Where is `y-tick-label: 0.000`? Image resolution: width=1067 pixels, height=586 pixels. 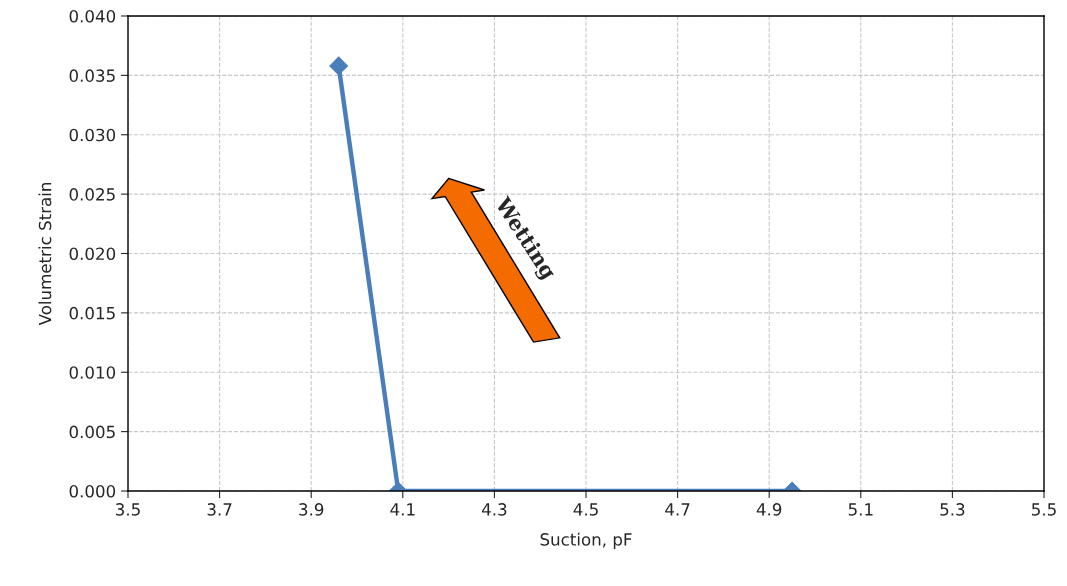
y-tick-label: 0.000 is located at coordinates (92, 491).